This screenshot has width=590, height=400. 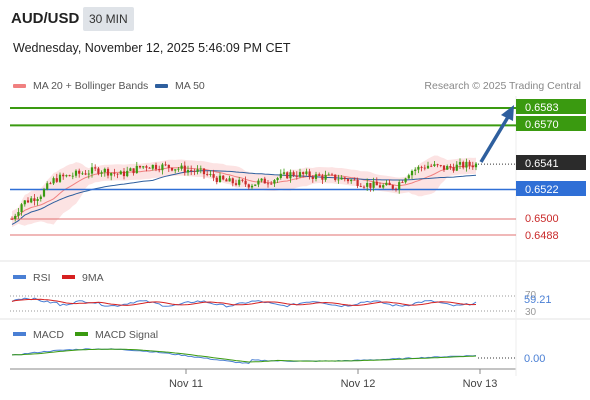 What do you see at coordinates (108, 19) in the screenshot?
I see `timeframe-badge: 30 MIN` at bounding box center [108, 19].